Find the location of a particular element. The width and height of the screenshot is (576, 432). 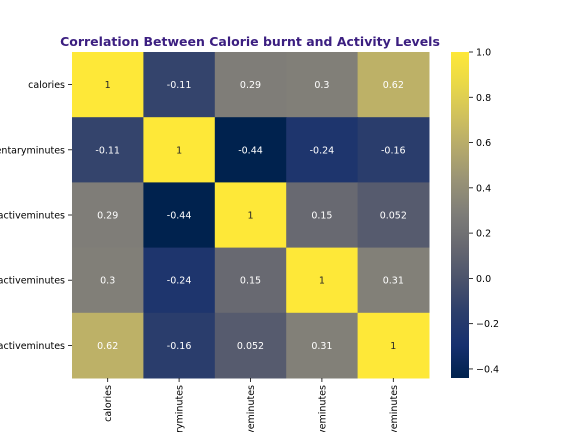

row-label: calories is located at coordinates (46, 85).